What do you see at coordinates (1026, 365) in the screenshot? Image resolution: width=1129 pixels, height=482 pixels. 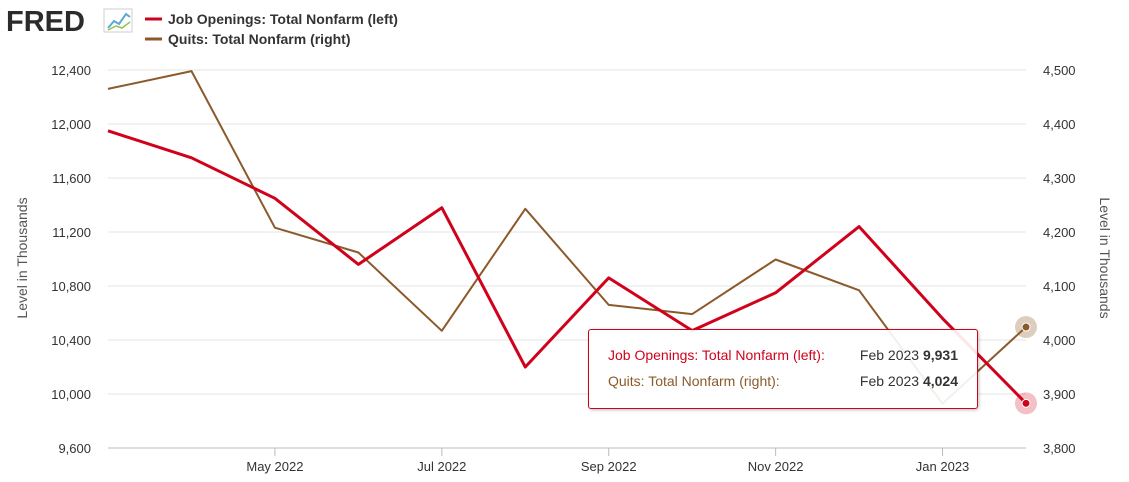 I see `hover-markers` at bounding box center [1026, 365].